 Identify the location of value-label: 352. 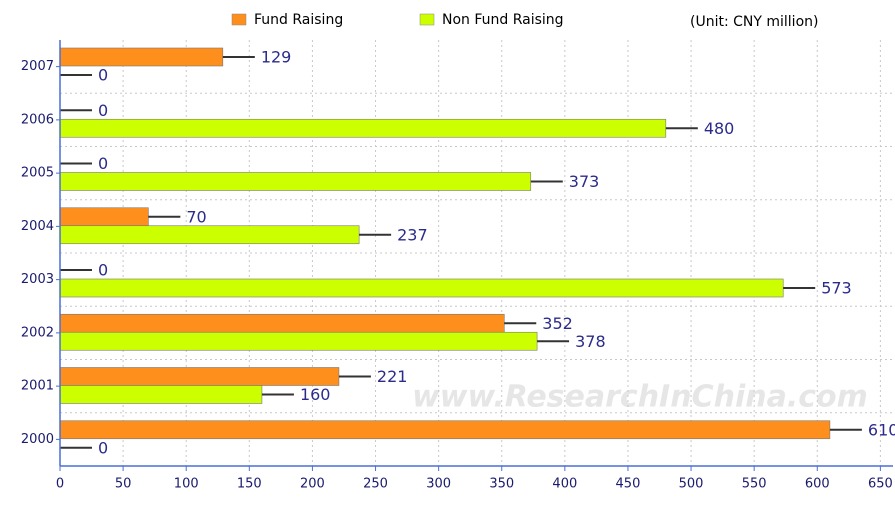
(557, 323).